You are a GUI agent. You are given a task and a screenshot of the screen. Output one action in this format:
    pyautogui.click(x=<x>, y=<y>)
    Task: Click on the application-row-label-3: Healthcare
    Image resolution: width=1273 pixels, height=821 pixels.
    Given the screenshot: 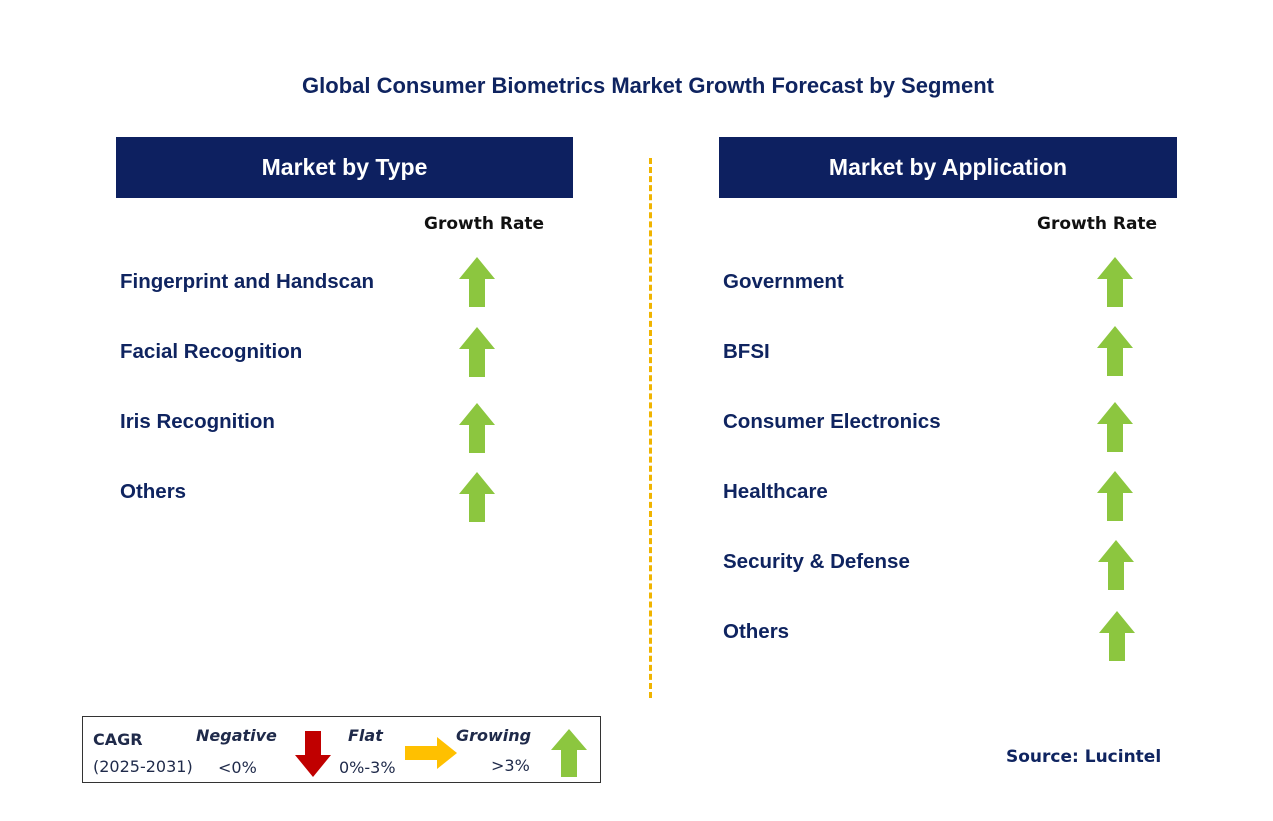 What is the action you would take?
    pyautogui.click(x=775, y=491)
    